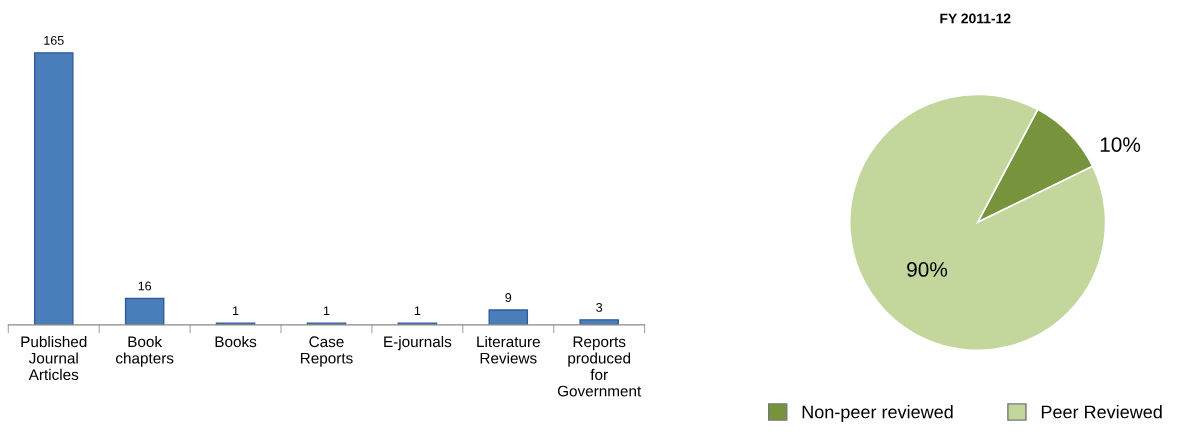  What do you see at coordinates (54, 358) in the screenshot?
I see `x-tick-label: Published Journal Articles` at bounding box center [54, 358].